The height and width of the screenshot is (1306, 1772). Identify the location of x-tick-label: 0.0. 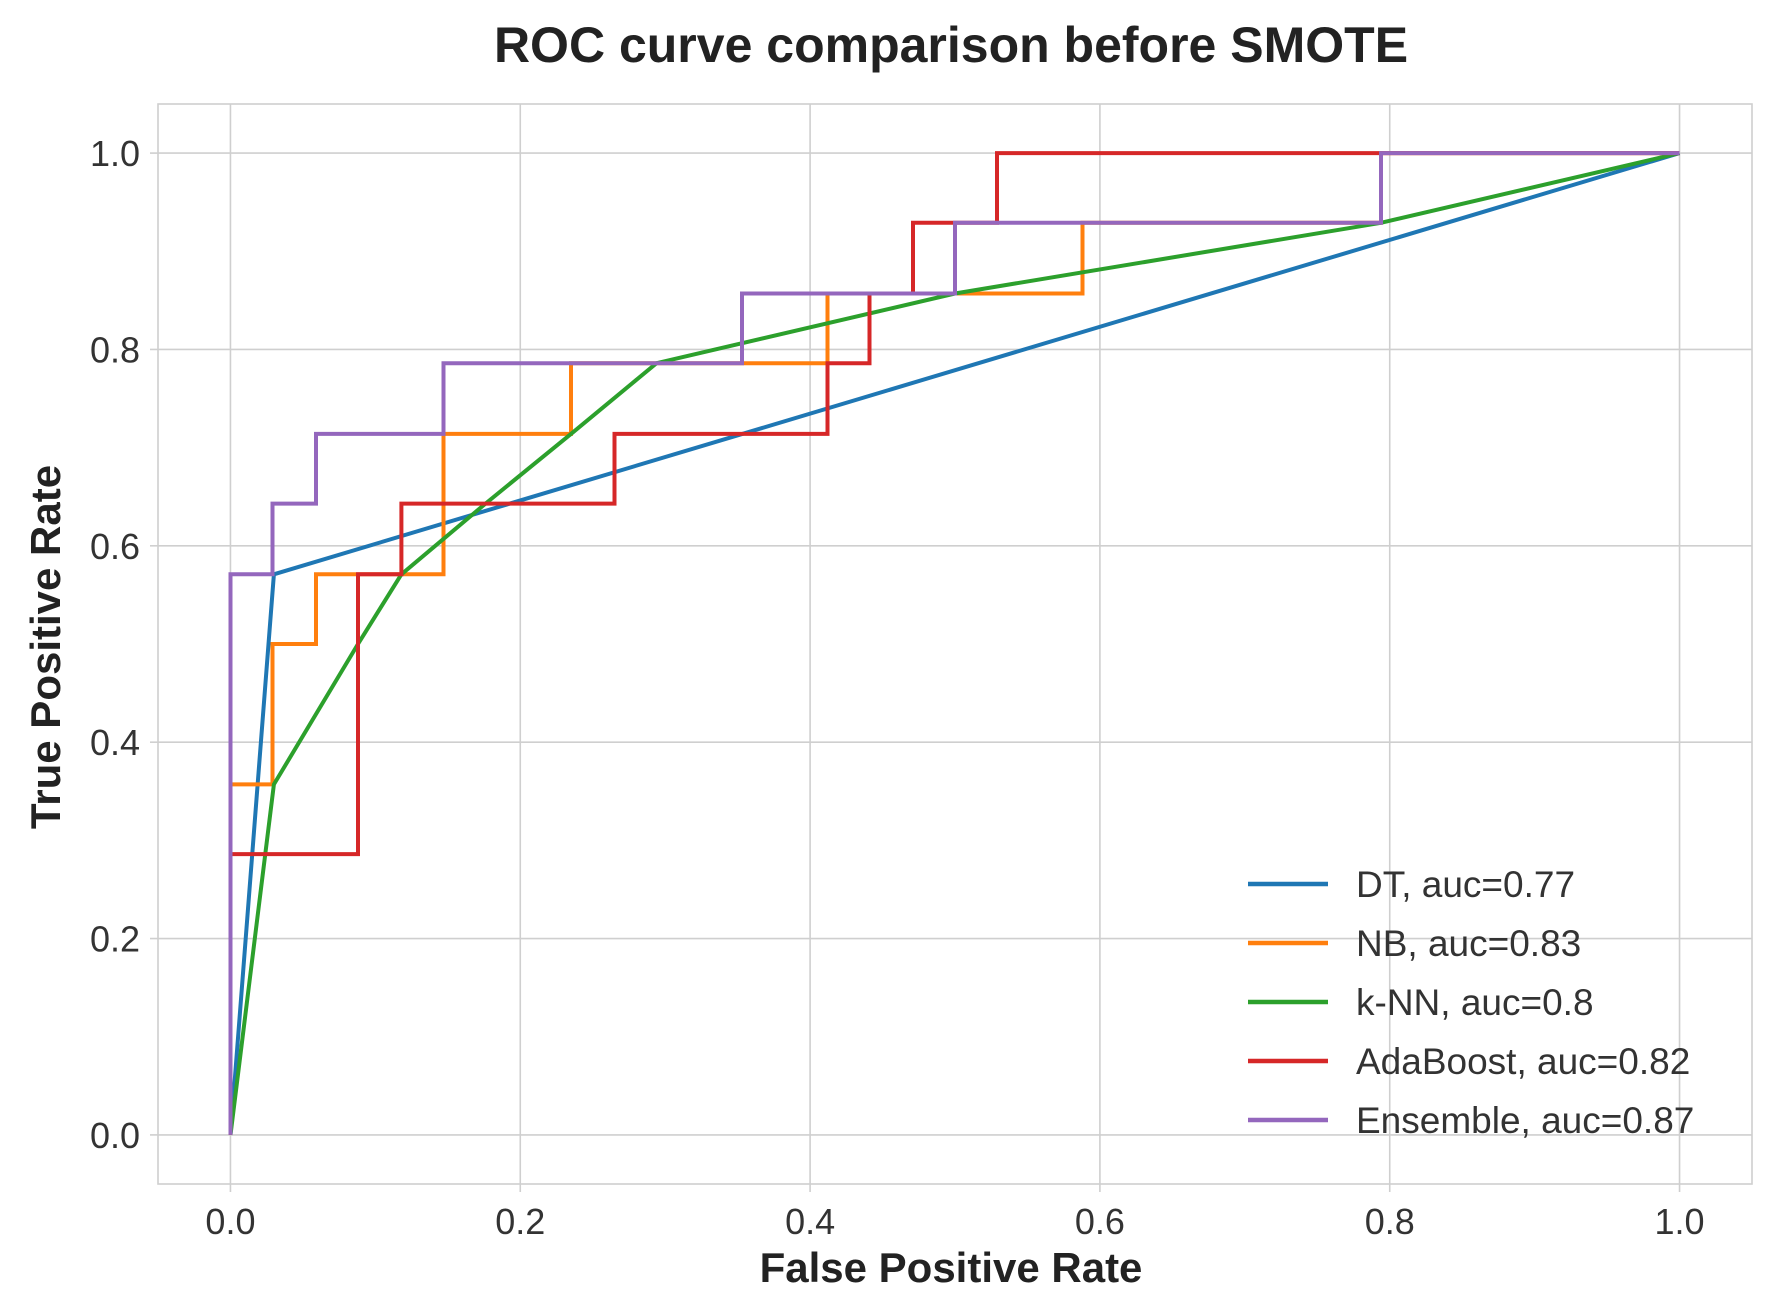
(230, 1221).